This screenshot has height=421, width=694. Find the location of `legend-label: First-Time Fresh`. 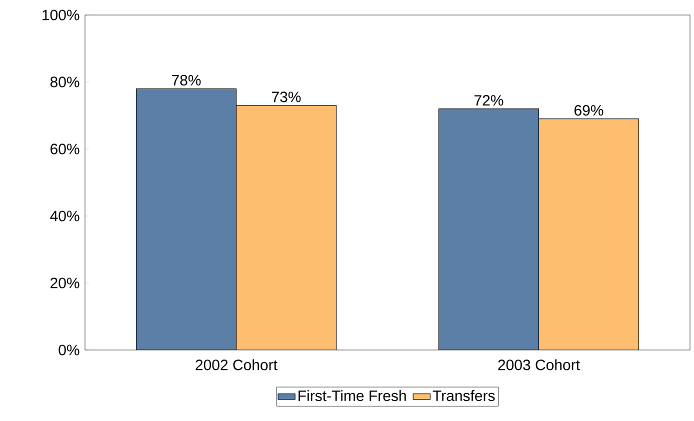

legend-label: First-Time Fresh is located at coordinates (352, 396).